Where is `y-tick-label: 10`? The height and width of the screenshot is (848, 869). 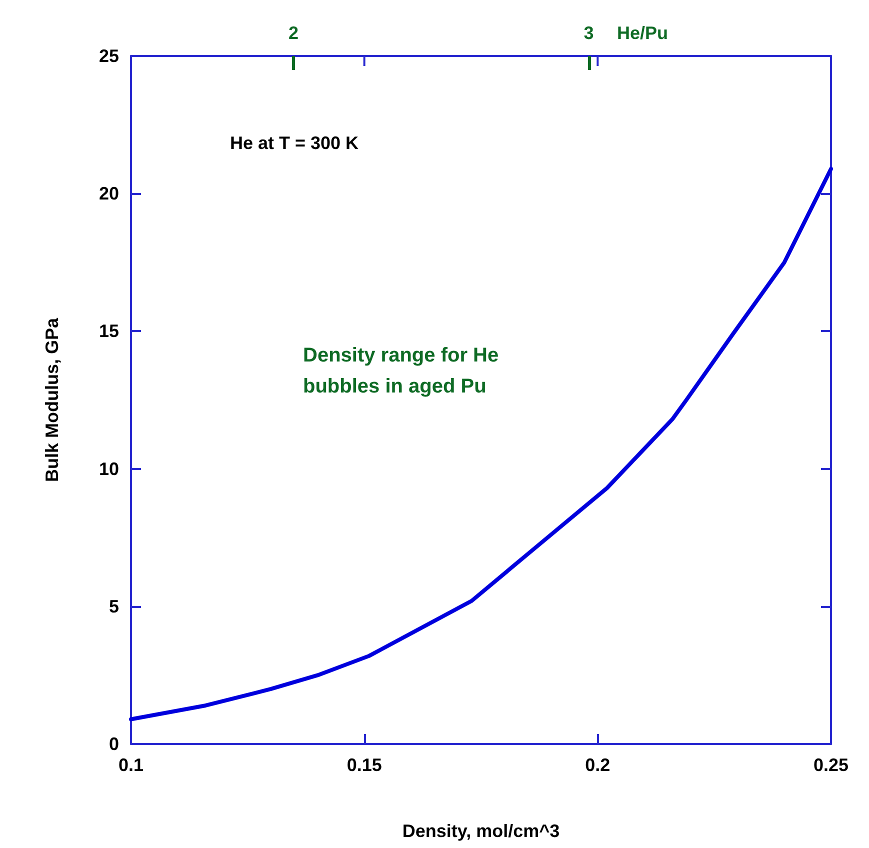 y-tick-label: 10 is located at coordinates (108, 468).